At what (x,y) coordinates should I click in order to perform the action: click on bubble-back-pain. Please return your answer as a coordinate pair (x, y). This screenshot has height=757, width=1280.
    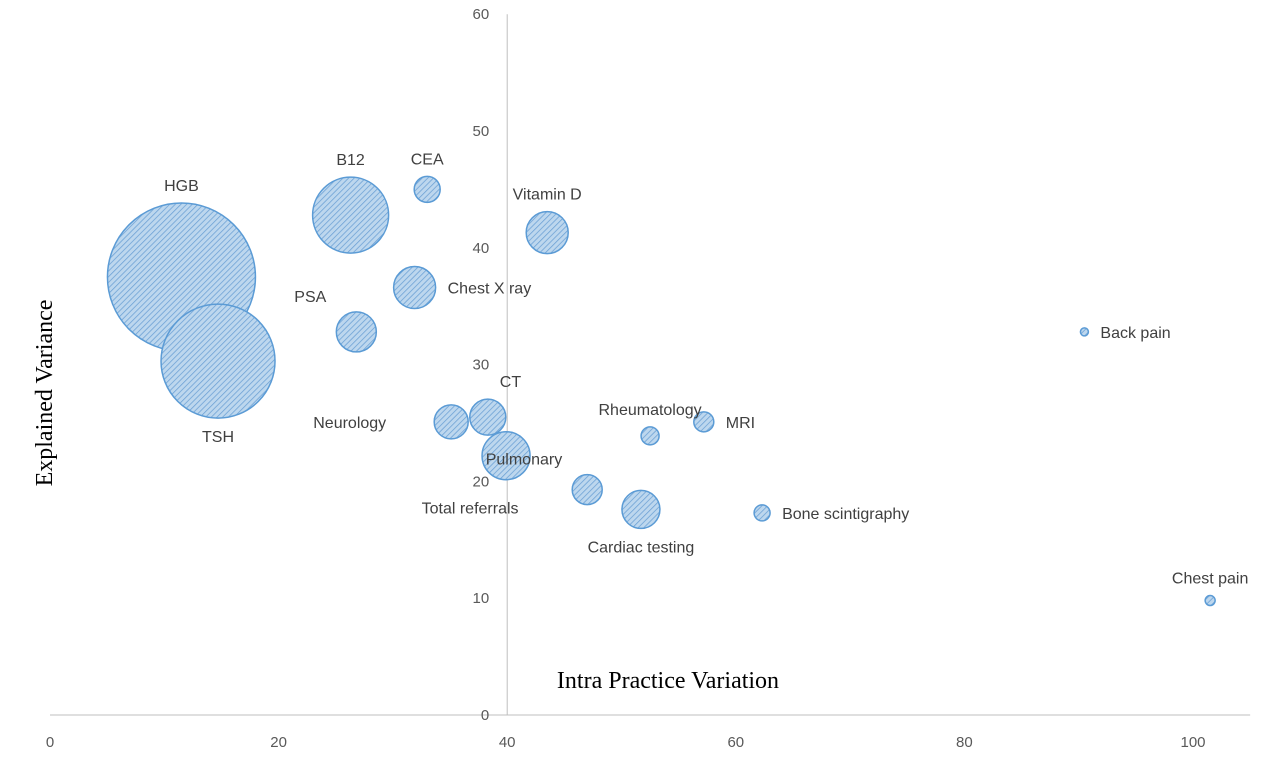
    Looking at the image, I should click on (1084, 332).